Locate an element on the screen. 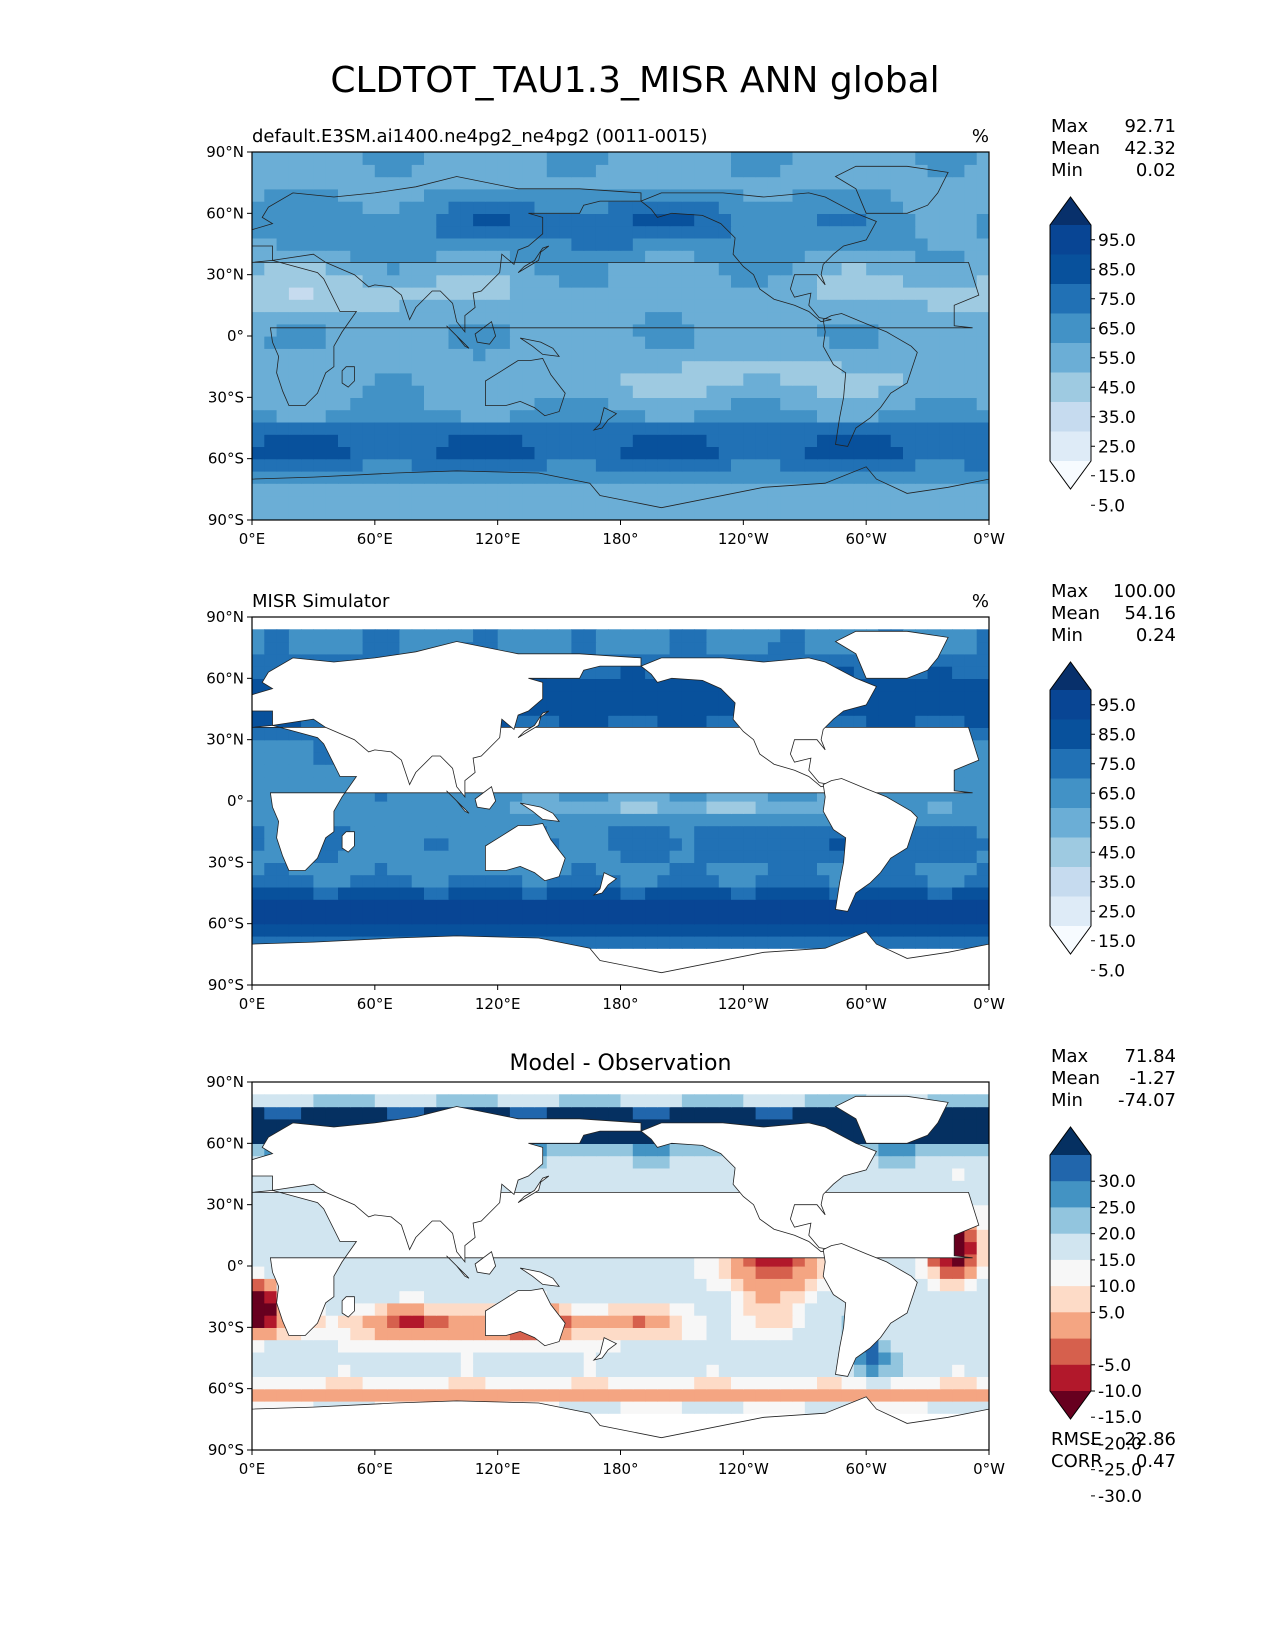 The height and width of the screenshot is (1650, 1275). colorbar-tick-label: 25.0 is located at coordinates (1117, 447).